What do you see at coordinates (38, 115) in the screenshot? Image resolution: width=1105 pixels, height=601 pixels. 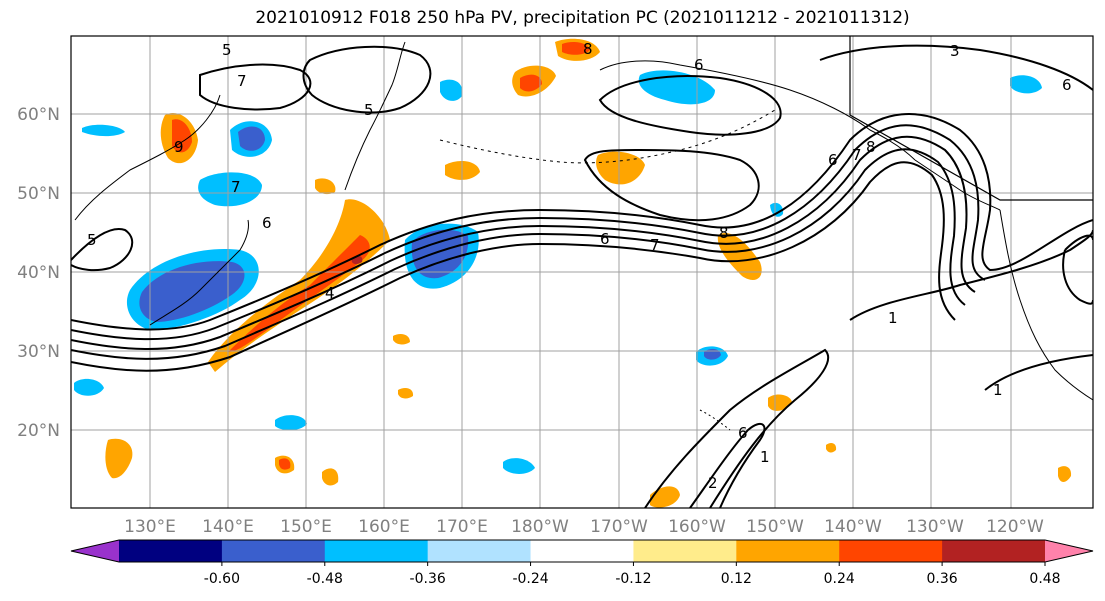 I see `lat-label: 60°N` at bounding box center [38, 115].